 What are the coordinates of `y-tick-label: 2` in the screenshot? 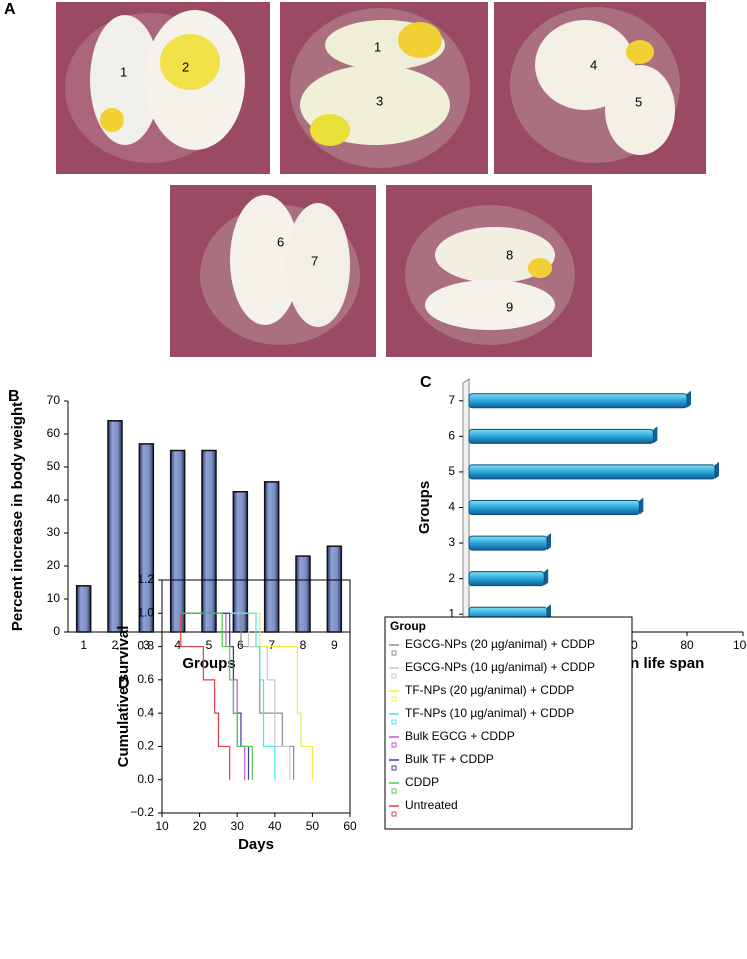 It's located at (451, 578).